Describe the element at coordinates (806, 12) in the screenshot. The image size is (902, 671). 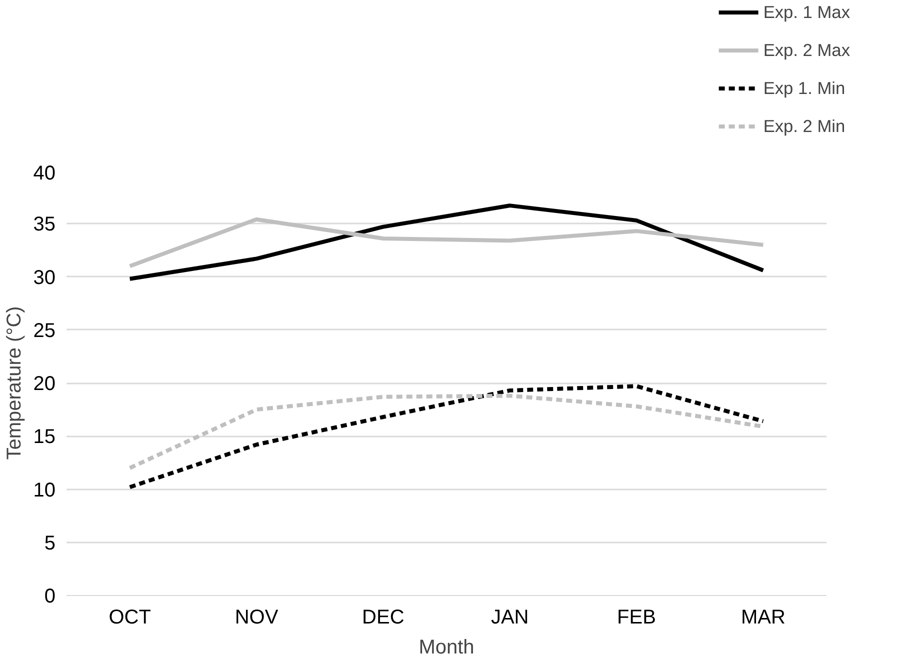
I see `legend-label: Exp. 1 Max` at that location.